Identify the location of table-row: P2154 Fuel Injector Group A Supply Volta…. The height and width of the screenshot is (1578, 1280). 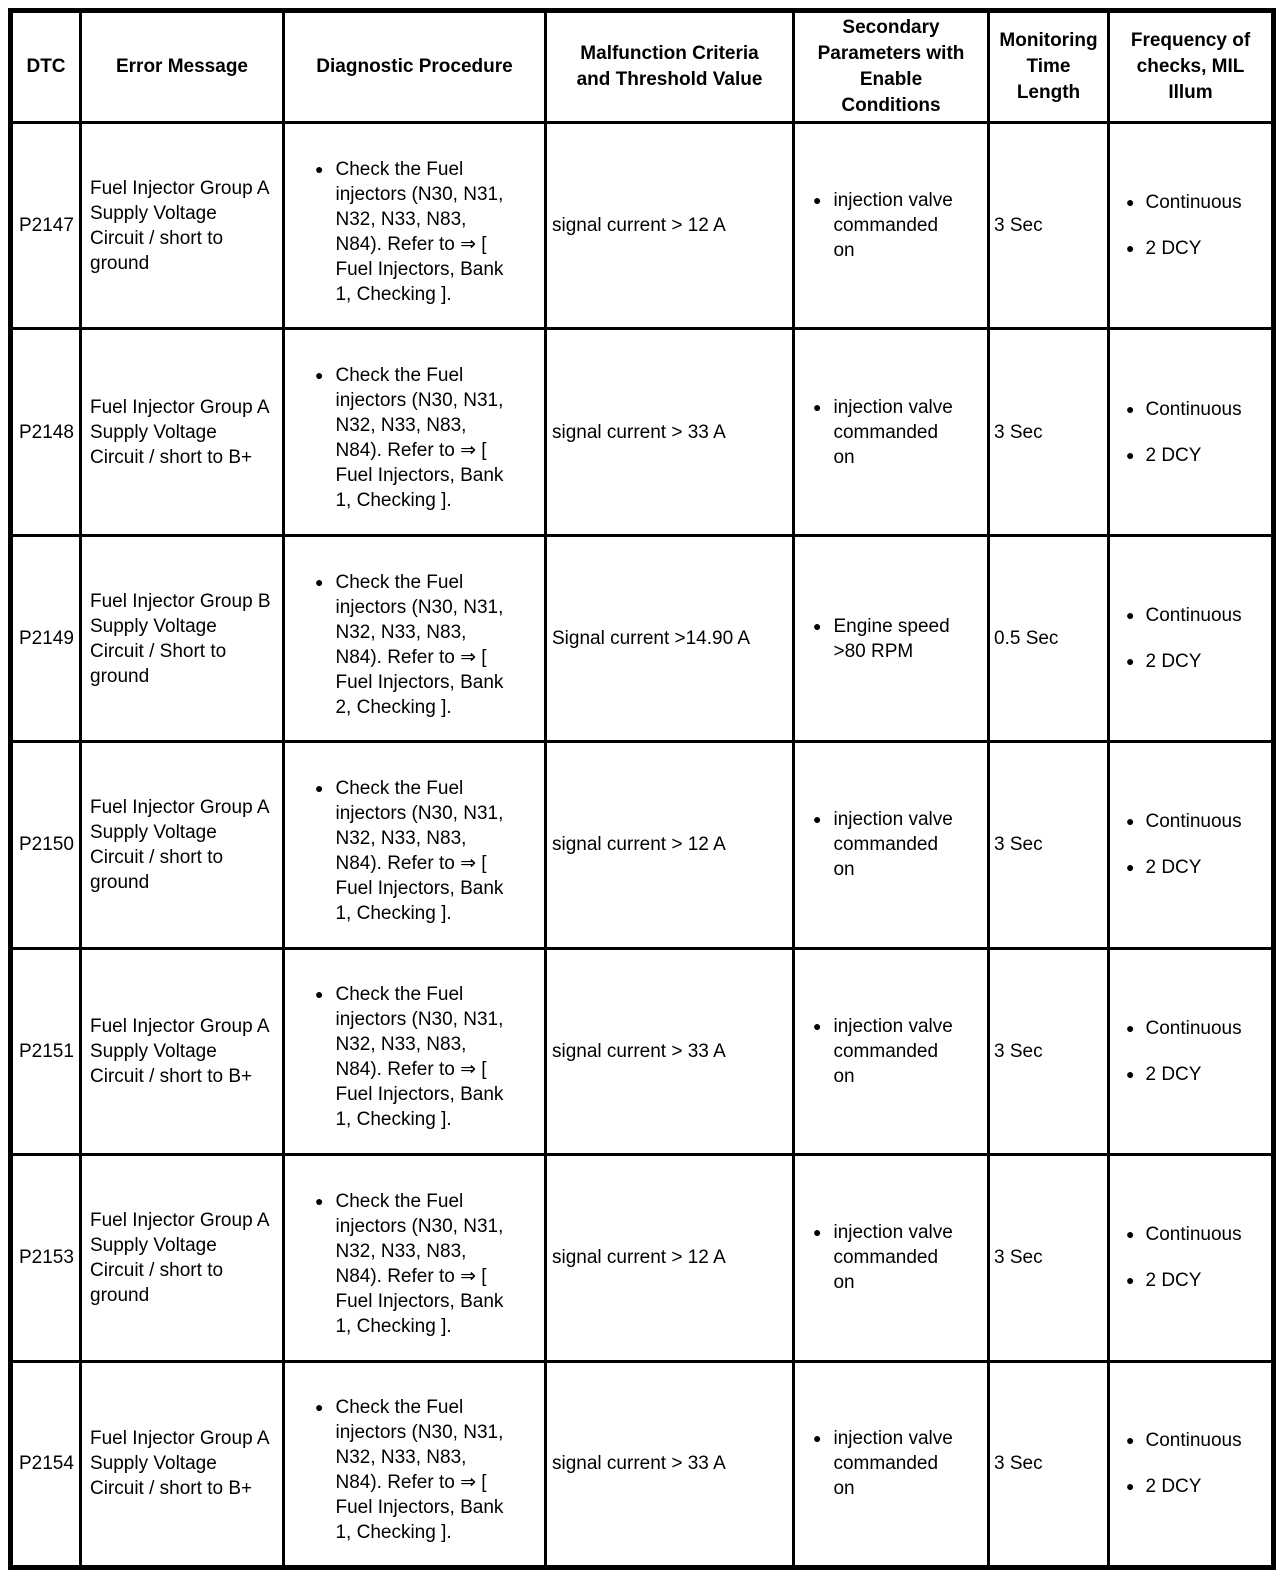
(642, 1464).